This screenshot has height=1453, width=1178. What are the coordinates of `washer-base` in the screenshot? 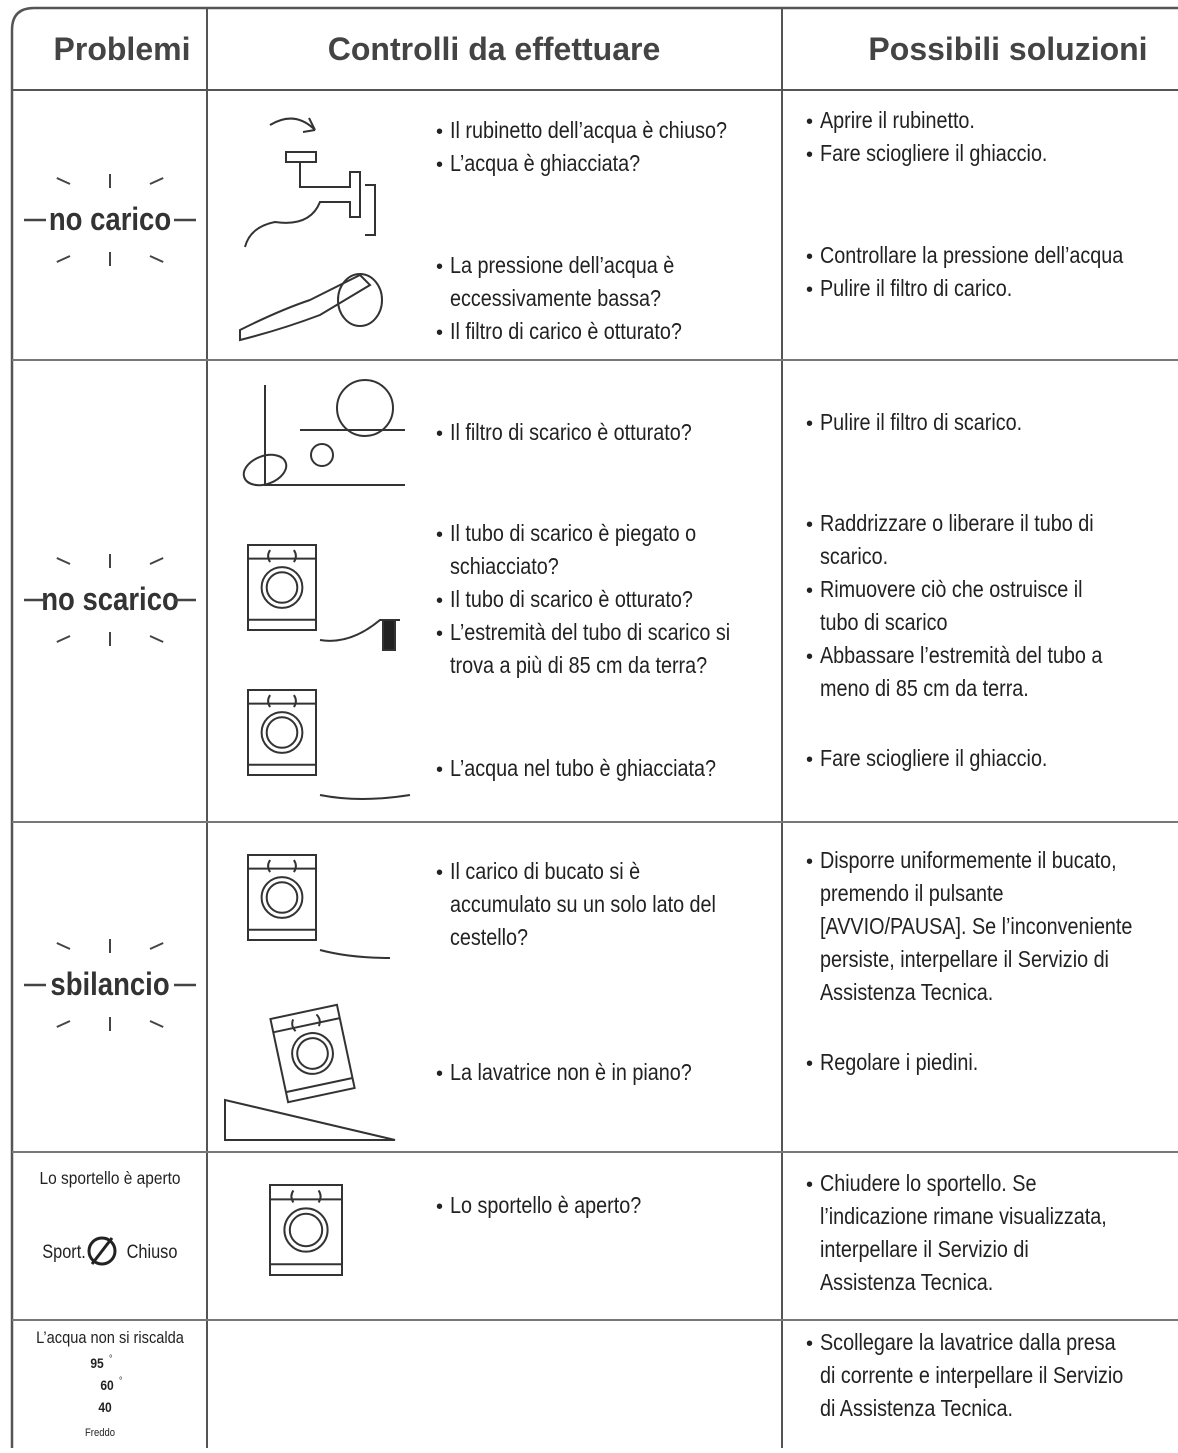 It's located at (319, 1085).